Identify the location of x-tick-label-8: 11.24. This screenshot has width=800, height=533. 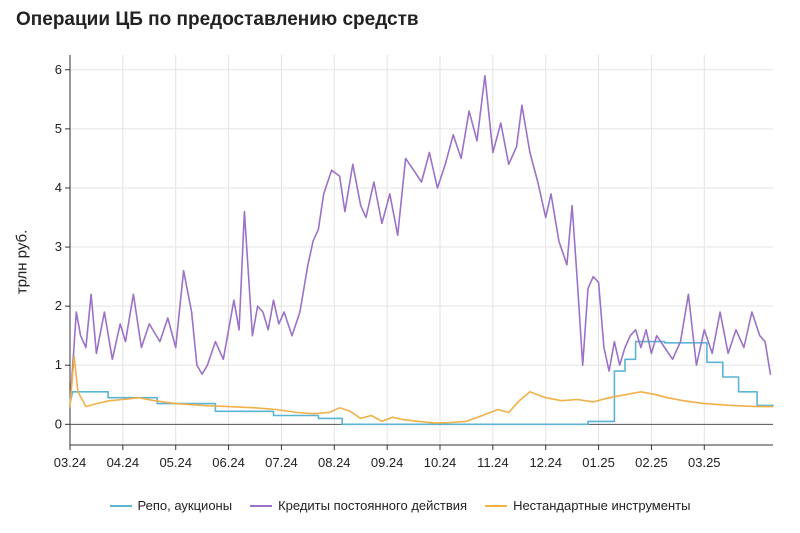
(493, 462).